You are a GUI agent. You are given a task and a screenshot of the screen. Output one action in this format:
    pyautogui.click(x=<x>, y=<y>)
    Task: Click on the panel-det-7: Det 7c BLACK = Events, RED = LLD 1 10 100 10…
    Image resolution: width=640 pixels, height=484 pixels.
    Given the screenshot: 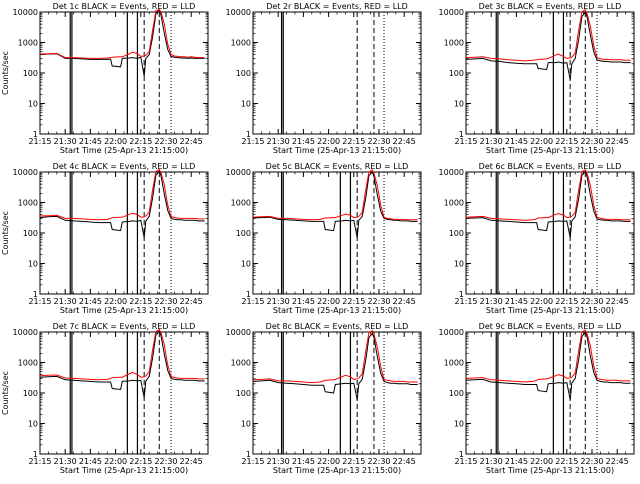 What is the action you would take?
    pyautogui.click(x=105, y=398)
    